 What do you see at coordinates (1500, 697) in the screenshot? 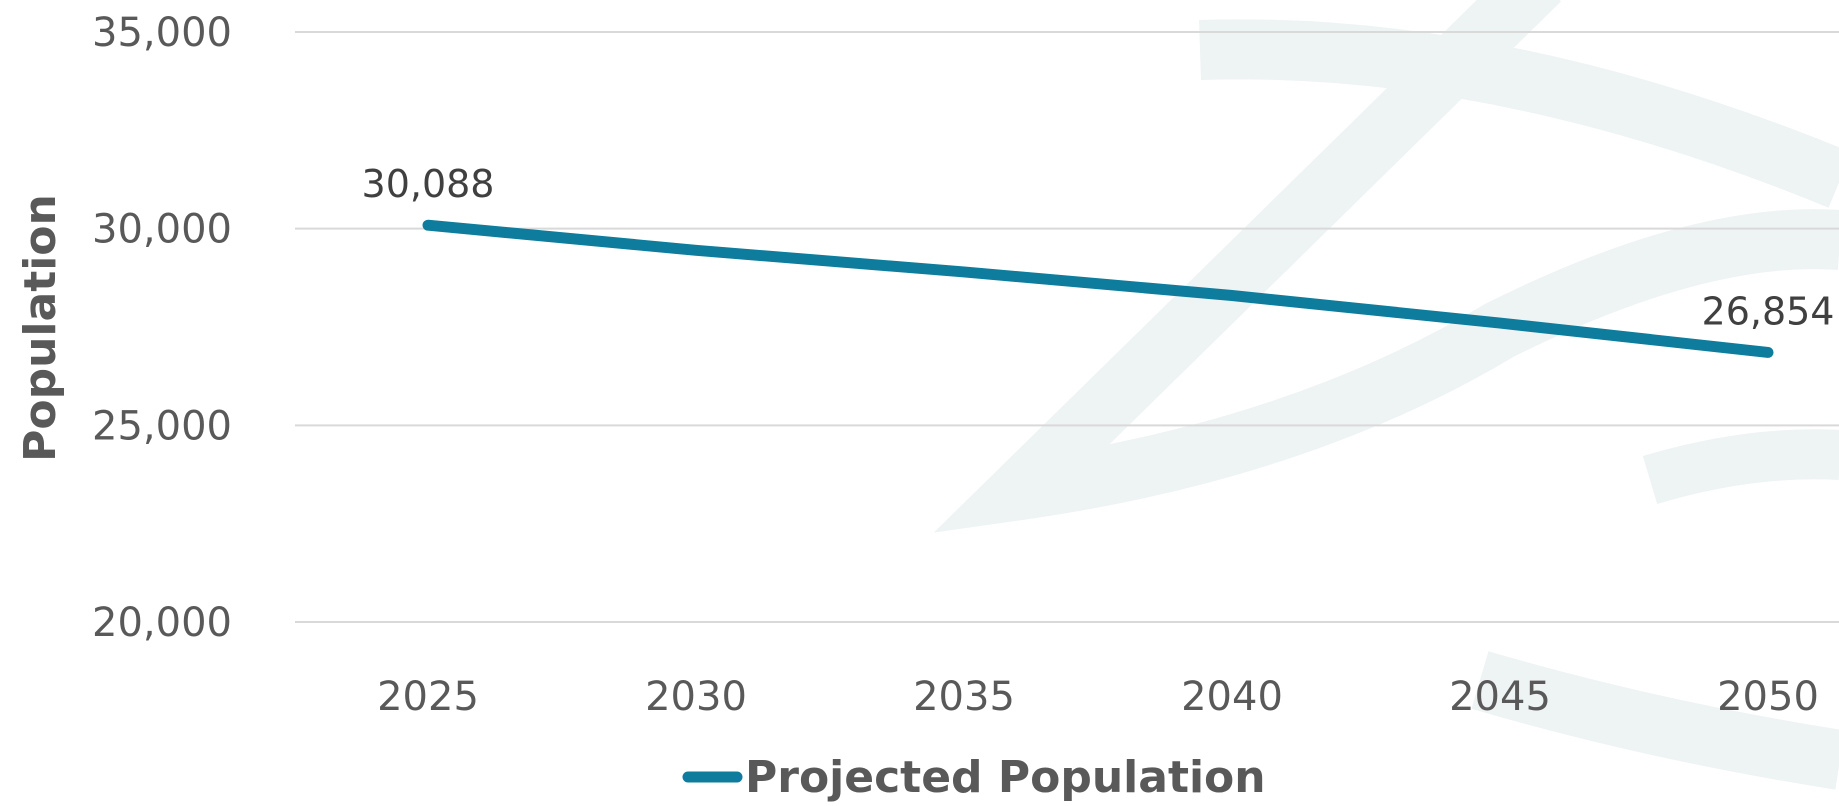
I see `x-tick-label: 2045` at bounding box center [1500, 697].